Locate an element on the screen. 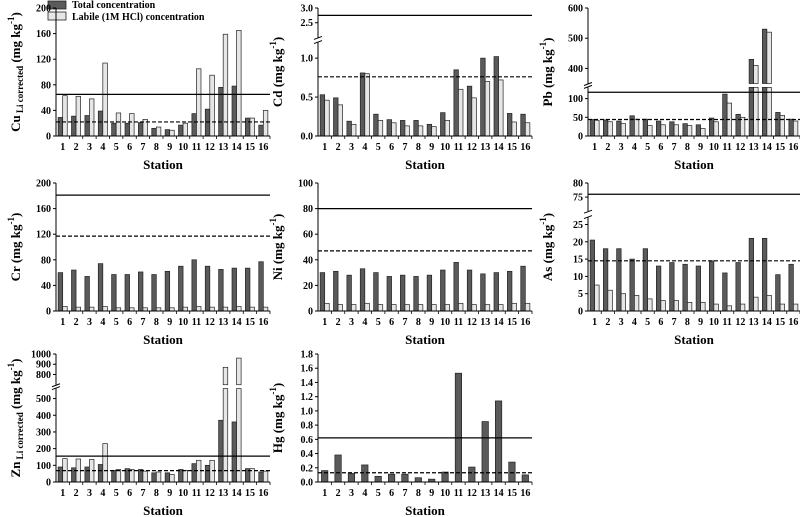  bar-ni-s2-st7 is located at coordinates (407, 308).